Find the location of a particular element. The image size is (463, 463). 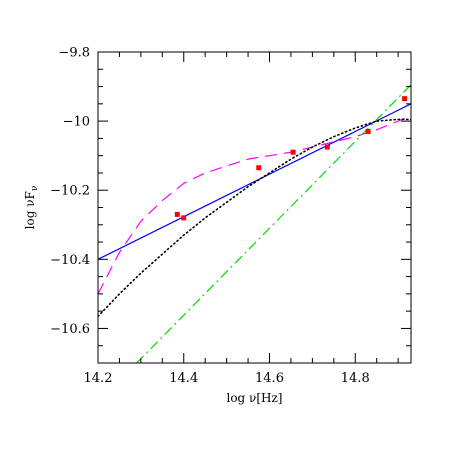

y-tick-label: −10 is located at coordinates (76, 122).